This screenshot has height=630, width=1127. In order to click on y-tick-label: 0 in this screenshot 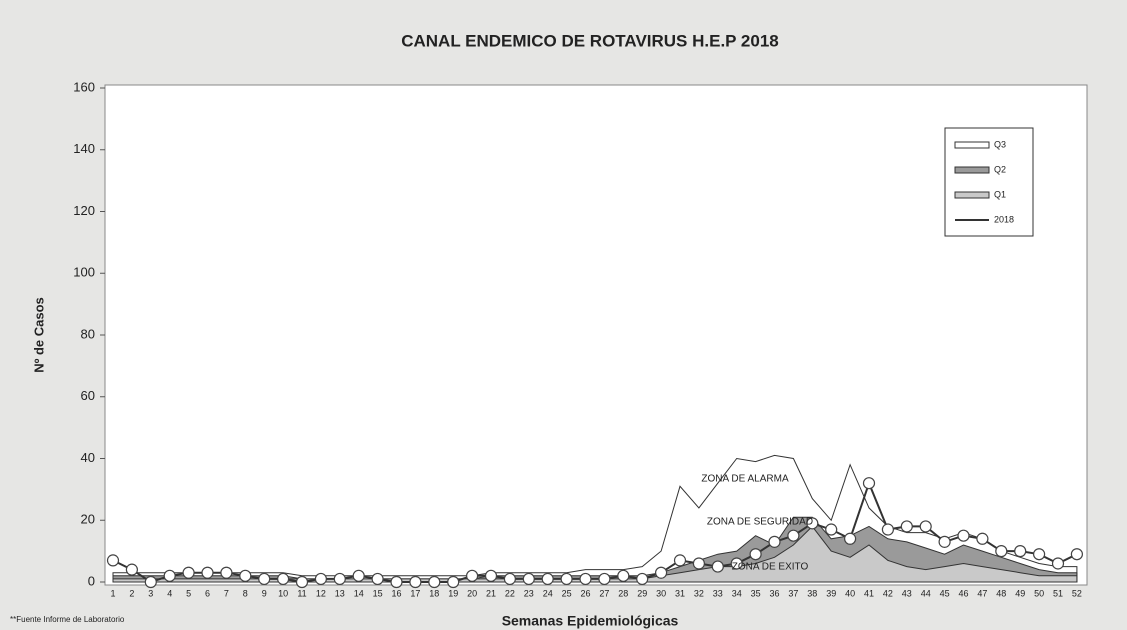, I will do `click(91, 580)`.